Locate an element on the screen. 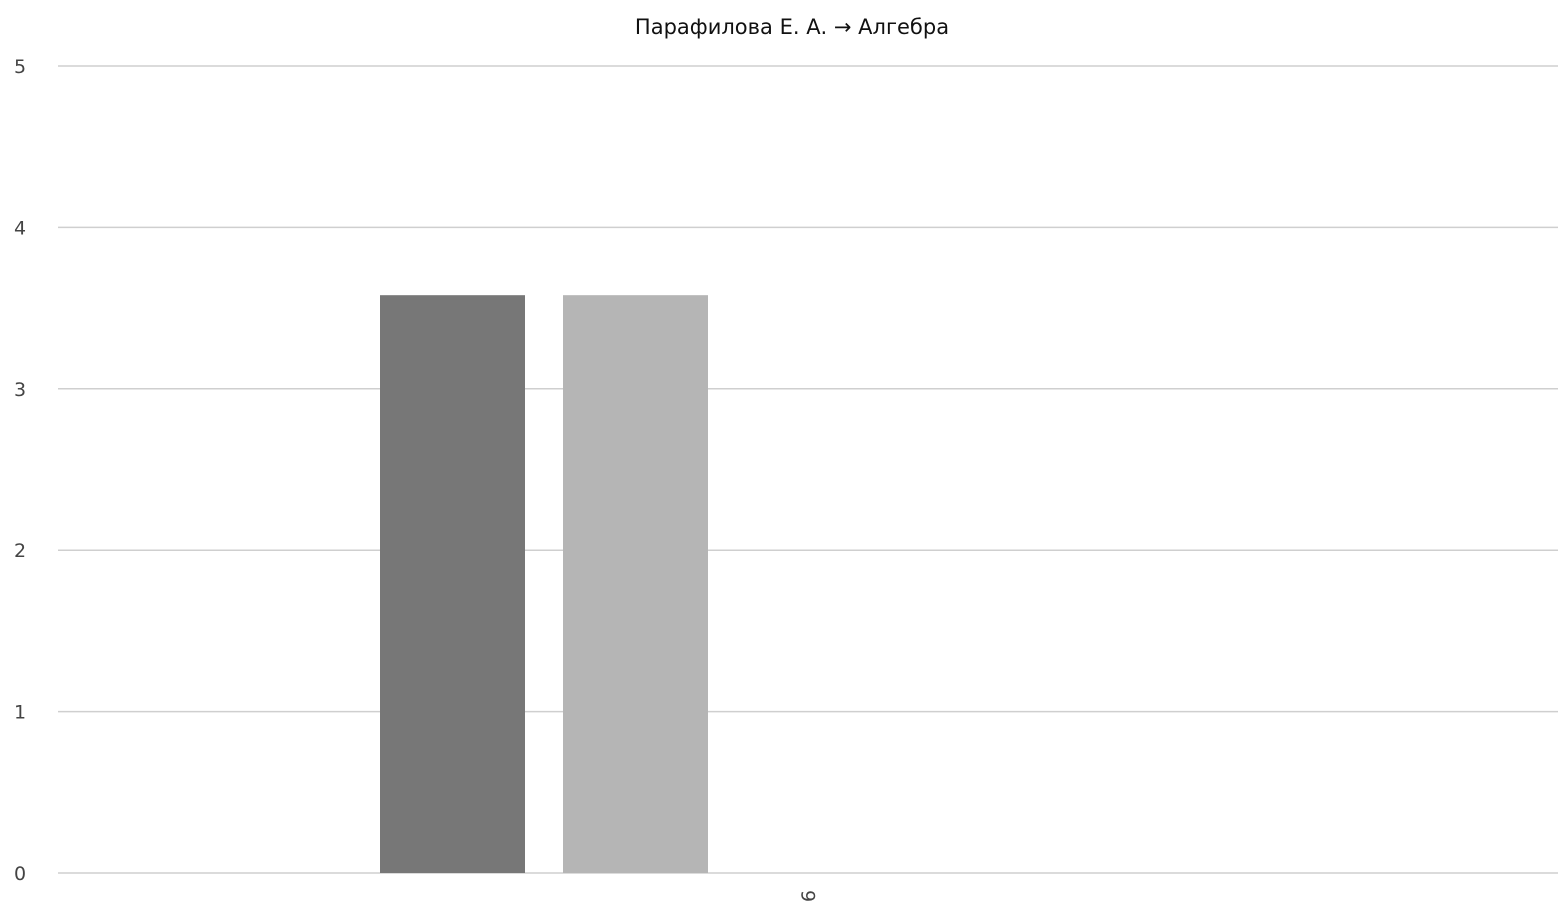 The height and width of the screenshot is (908, 1558). chart-title: Парафилова Е. А. → Алгебра is located at coordinates (792, 27).